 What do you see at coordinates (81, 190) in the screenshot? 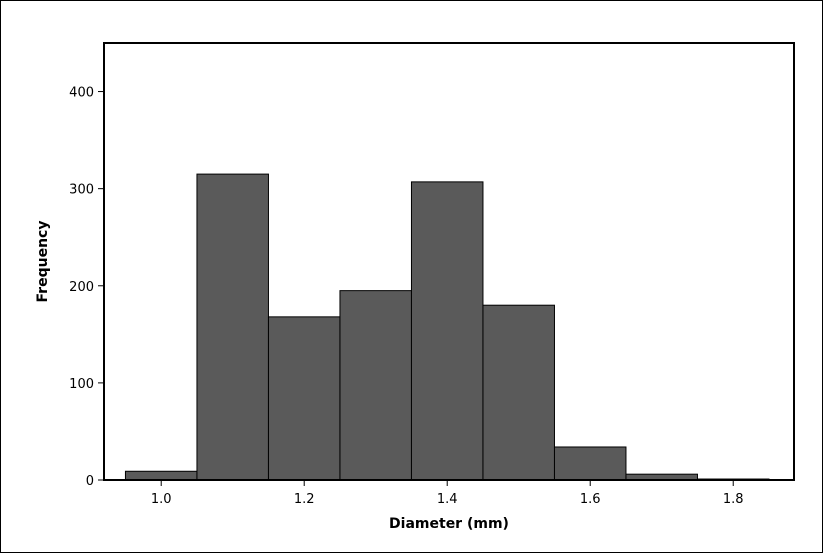
I see `y-tick-label: 300` at bounding box center [81, 190].